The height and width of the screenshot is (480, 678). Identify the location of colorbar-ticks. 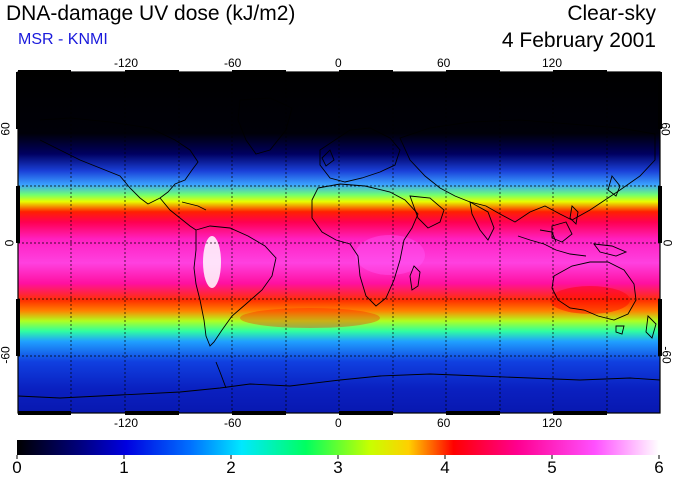
(338, 457).